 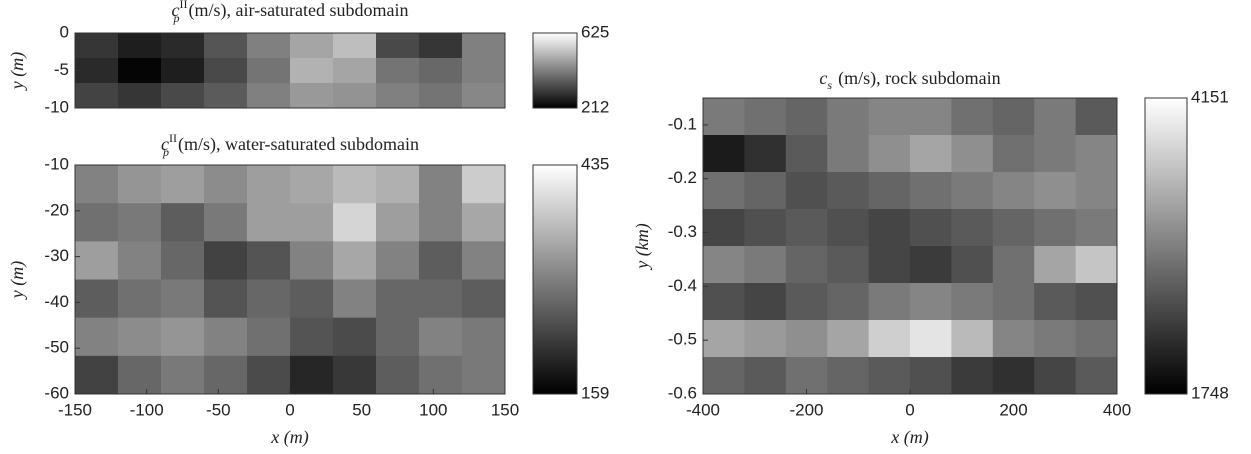 What do you see at coordinates (61, 69) in the screenshot?
I see `y-tick-label: -5` at bounding box center [61, 69].